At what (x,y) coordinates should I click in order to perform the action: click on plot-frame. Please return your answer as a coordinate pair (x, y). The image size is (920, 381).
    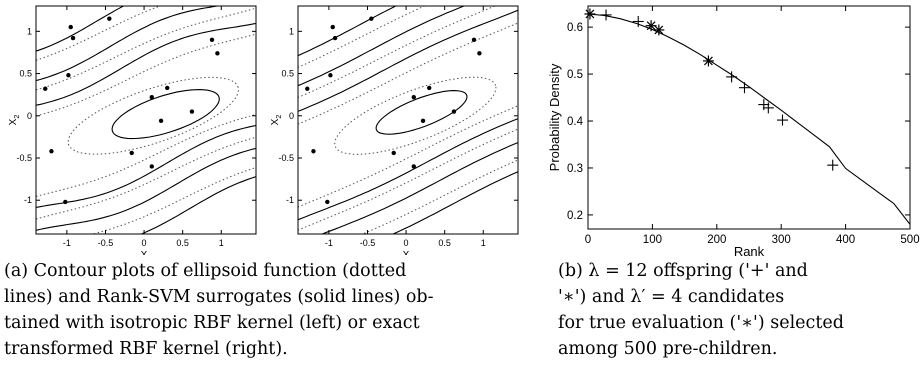
    Looking at the image, I should click on (408, 120).